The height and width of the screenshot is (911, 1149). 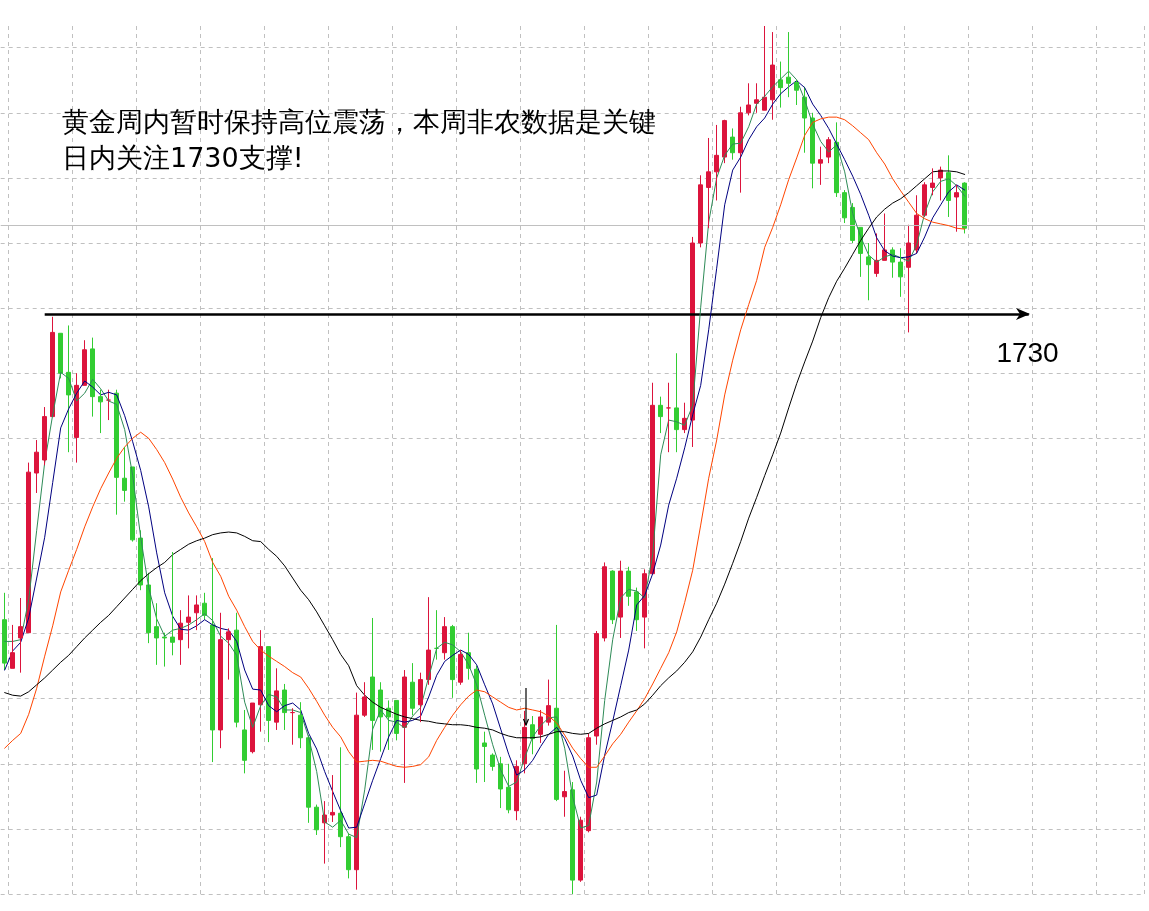 I want to click on annotation: 1730, so click(x=1027, y=352).